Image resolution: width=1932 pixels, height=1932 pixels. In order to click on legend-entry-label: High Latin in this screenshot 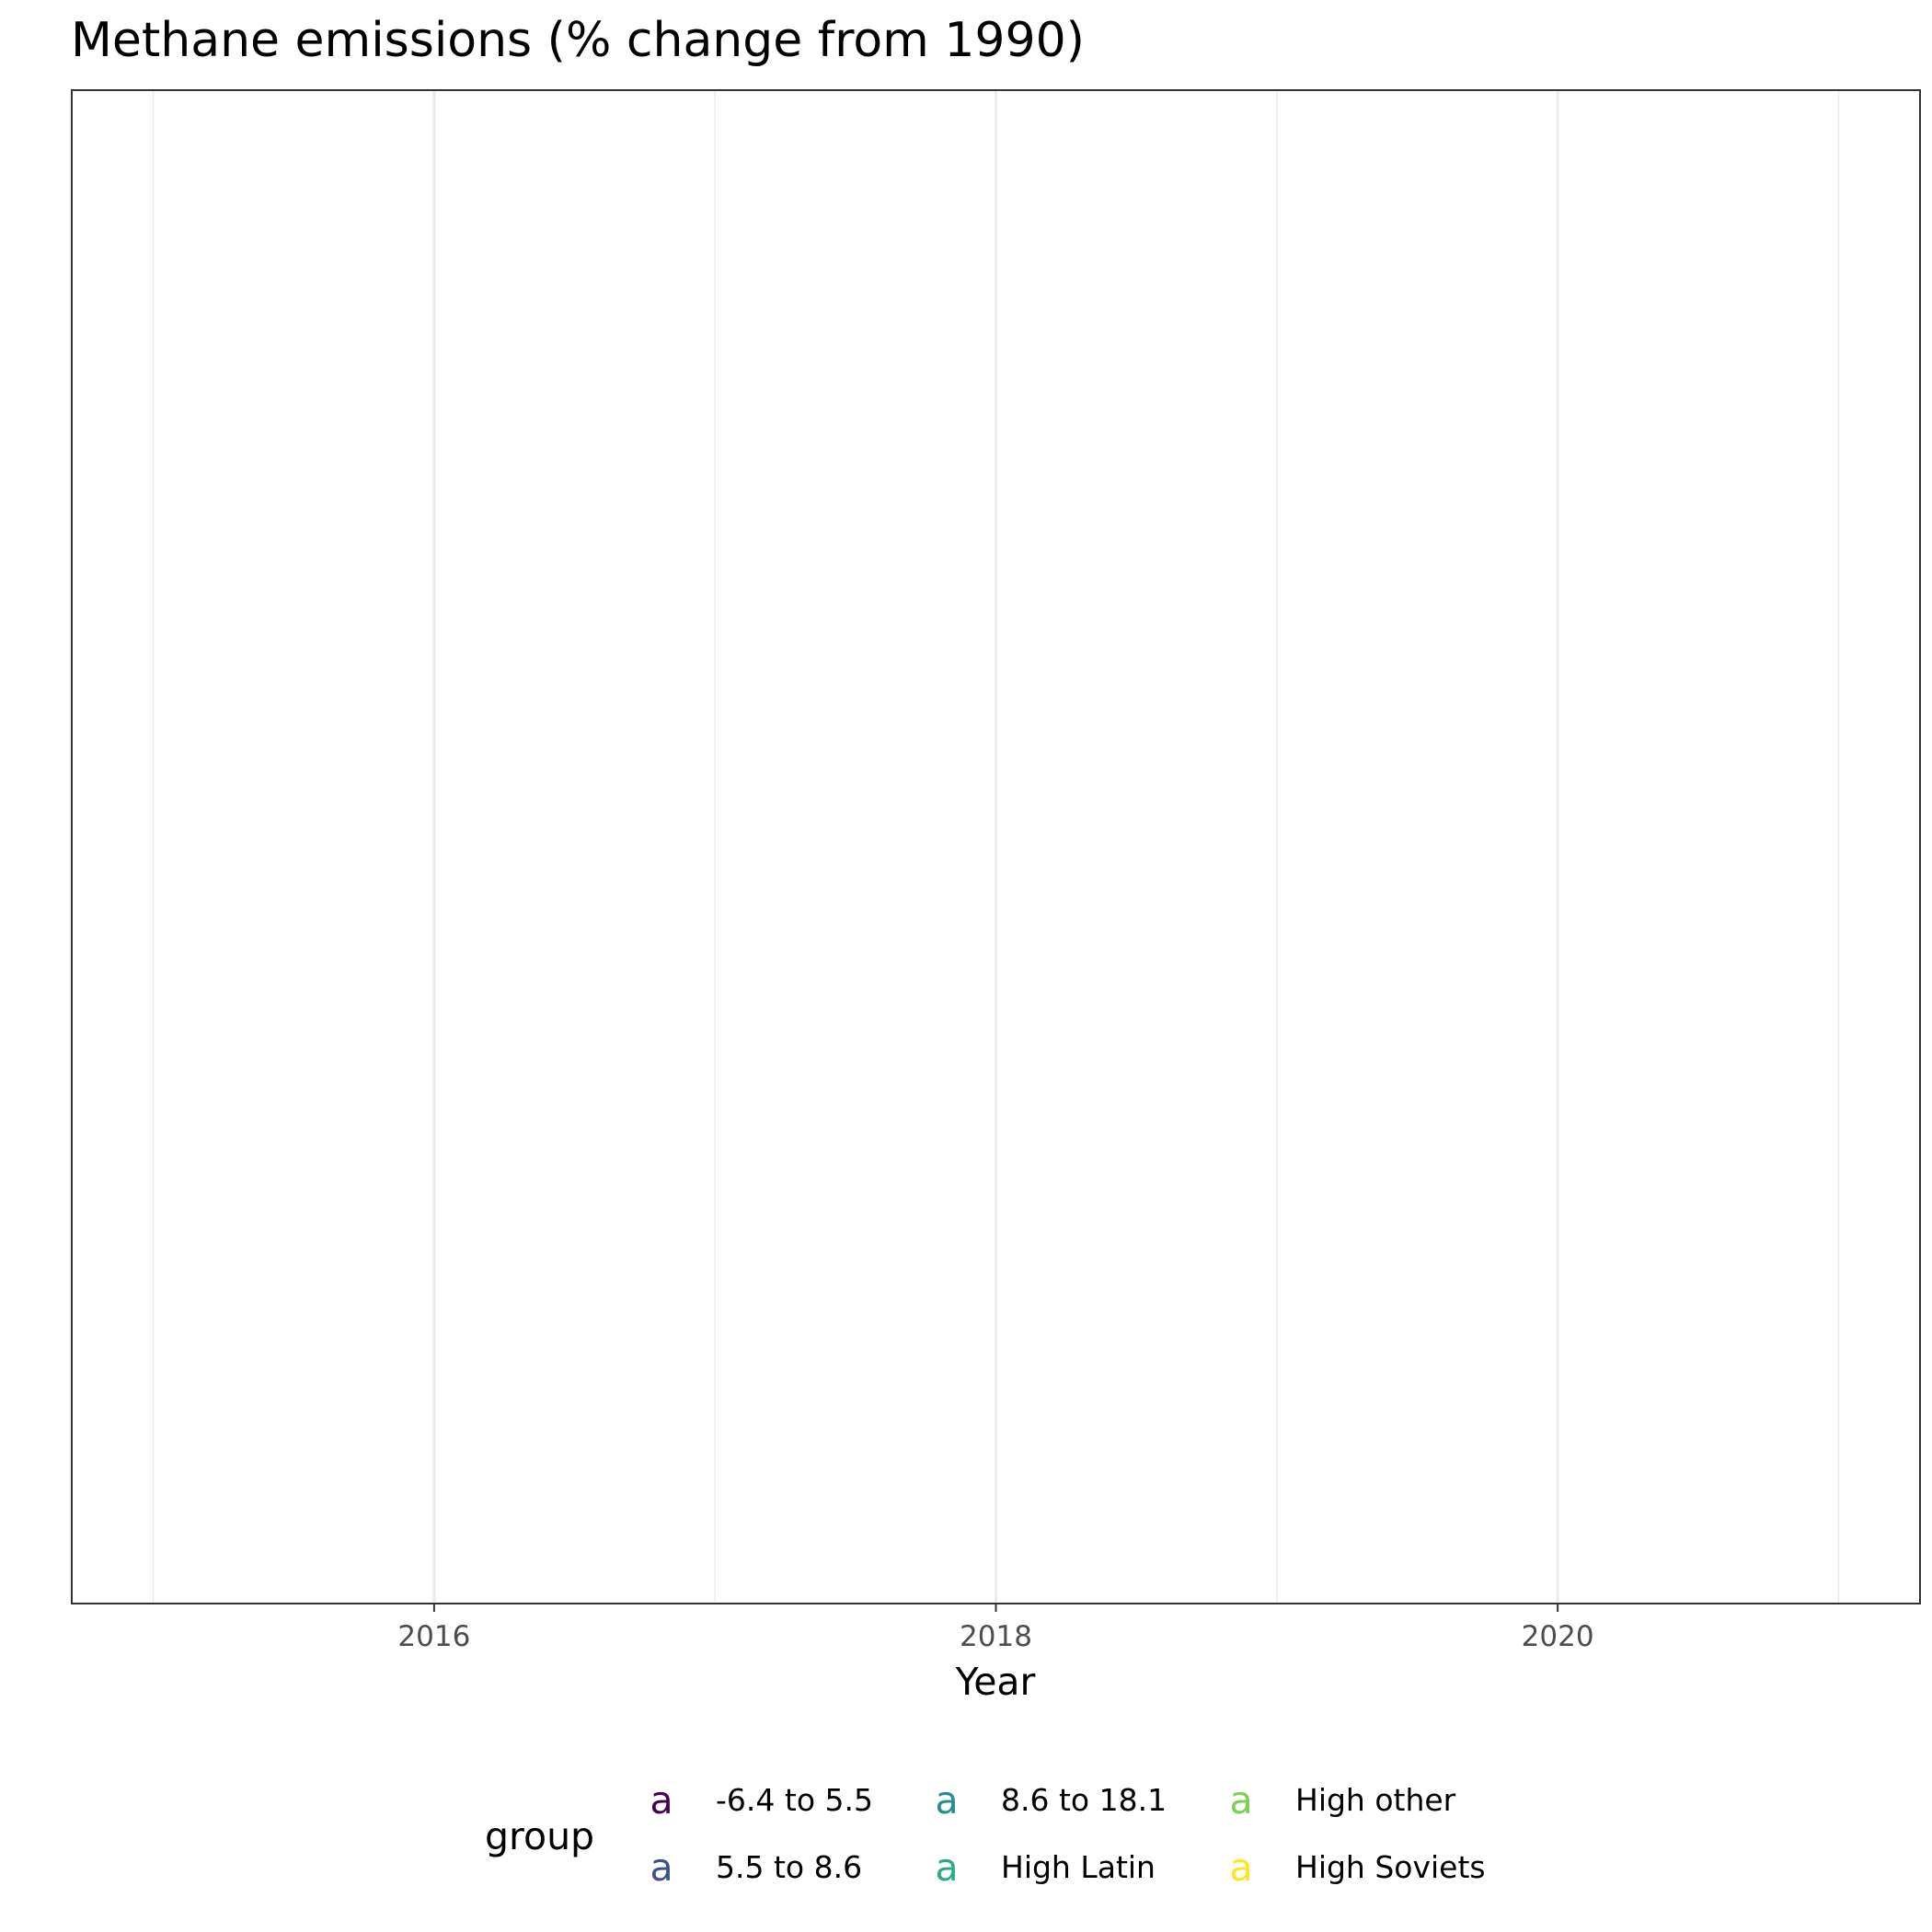, I will do `click(1078, 1867)`.